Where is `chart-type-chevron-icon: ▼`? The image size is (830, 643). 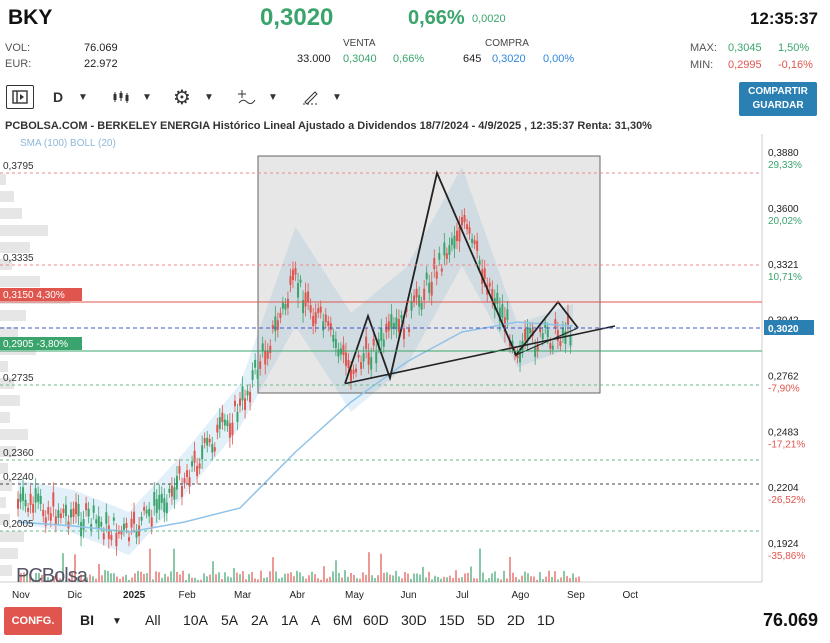
chart-type-chevron-icon: ▼ is located at coordinates (147, 97).